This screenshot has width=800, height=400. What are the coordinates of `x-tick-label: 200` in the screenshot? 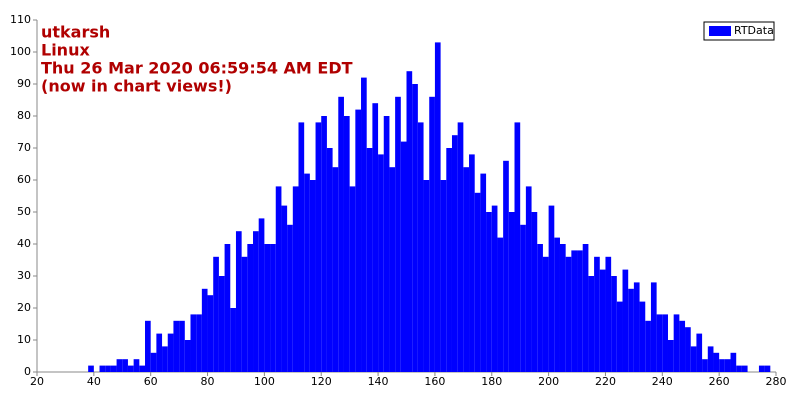 It's located at (548, 381).